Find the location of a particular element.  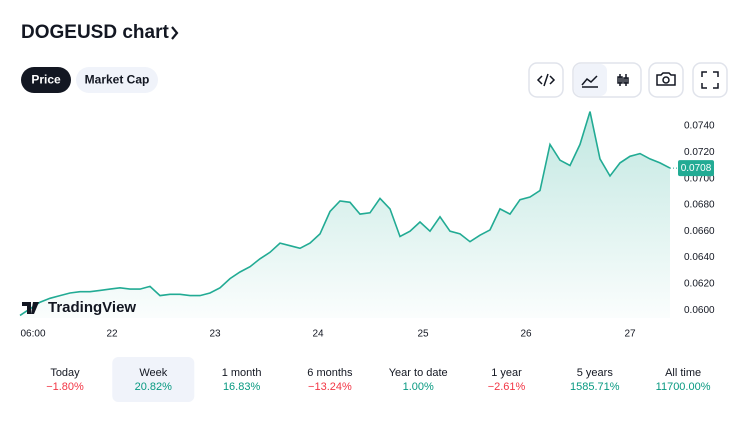

period-label: All time is located at coordinates (683, 373).